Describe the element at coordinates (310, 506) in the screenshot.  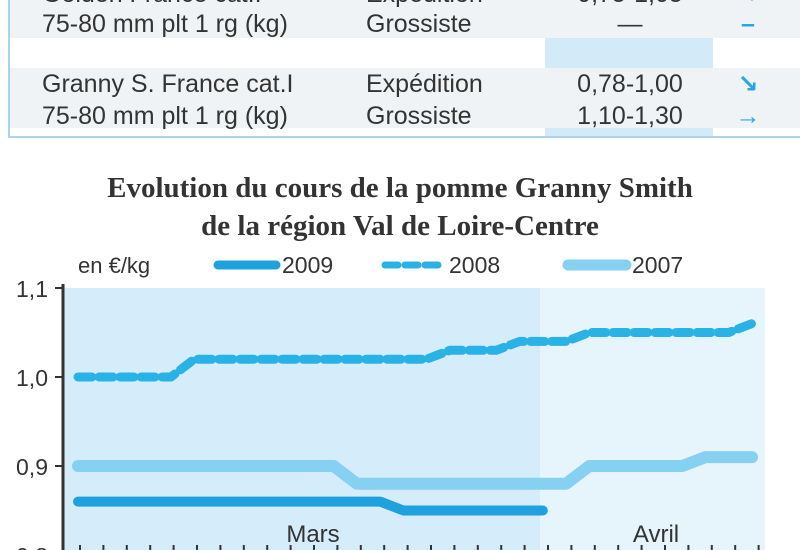
I see `series-line-2009` at that location.